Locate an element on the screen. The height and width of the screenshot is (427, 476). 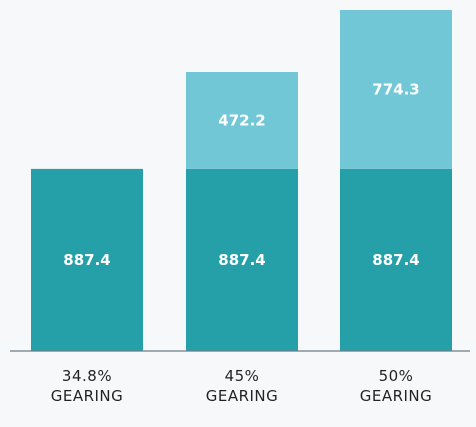
category-label-1-line-1: GEARING is located at coordinates (242, 396).